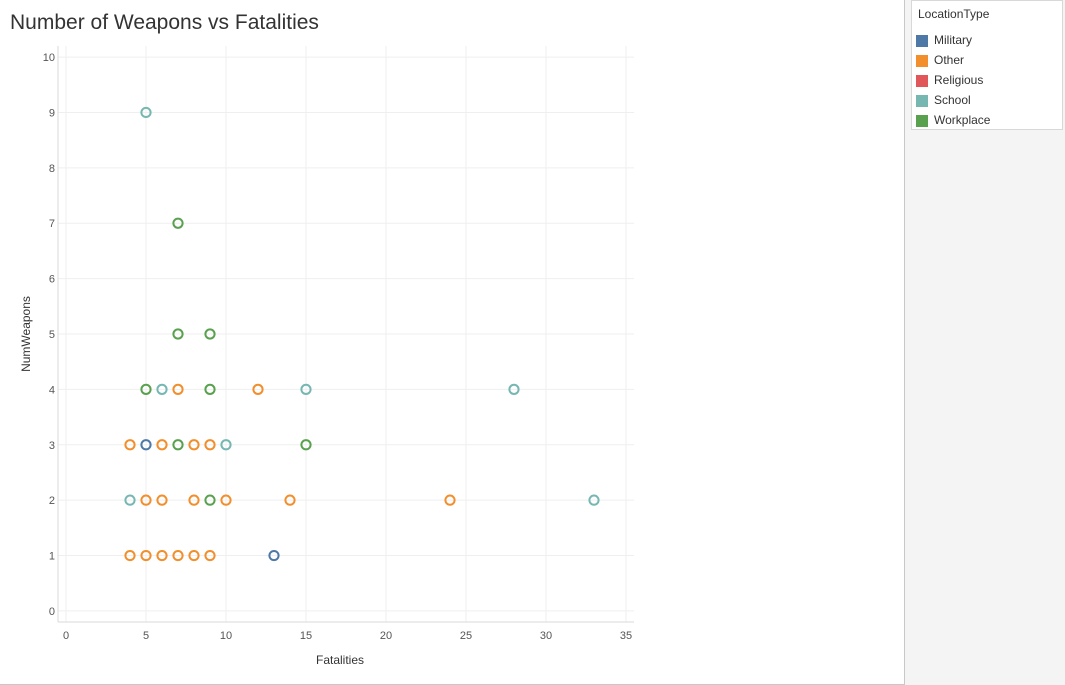  I want to click on x-tick-label: 10, so click(226, 636).